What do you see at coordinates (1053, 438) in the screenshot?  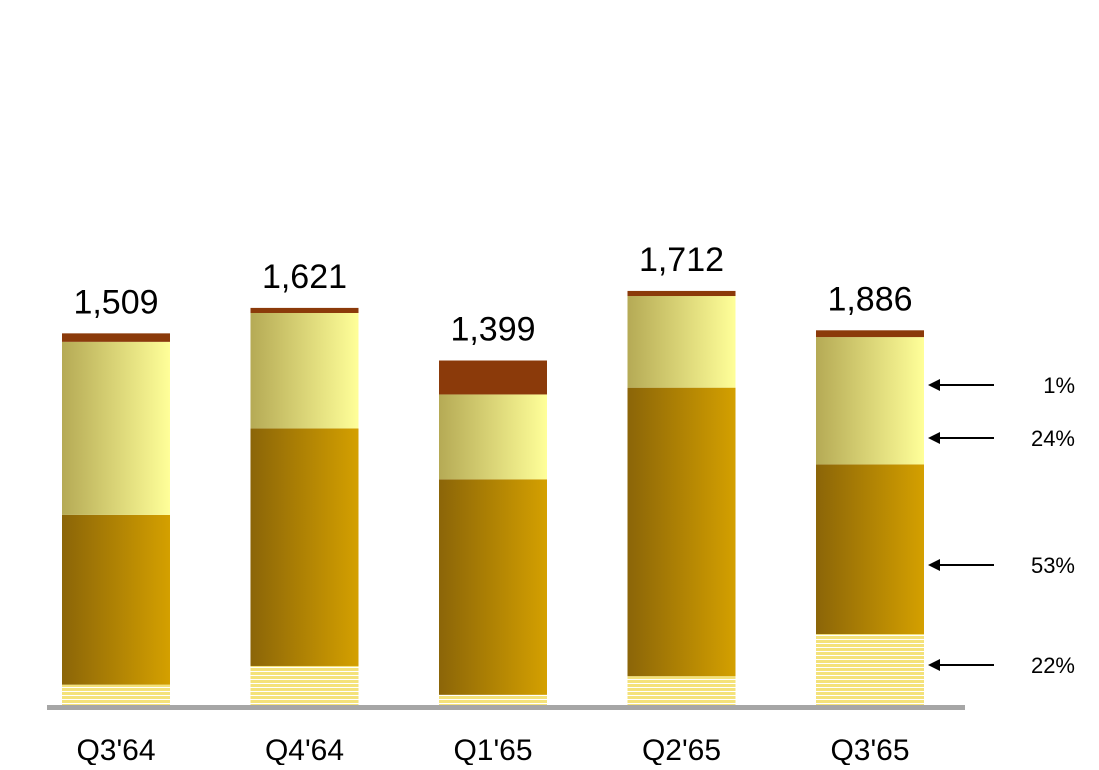 I see `annotation-percent-label: 24%` at bounding box center [1053, 438].